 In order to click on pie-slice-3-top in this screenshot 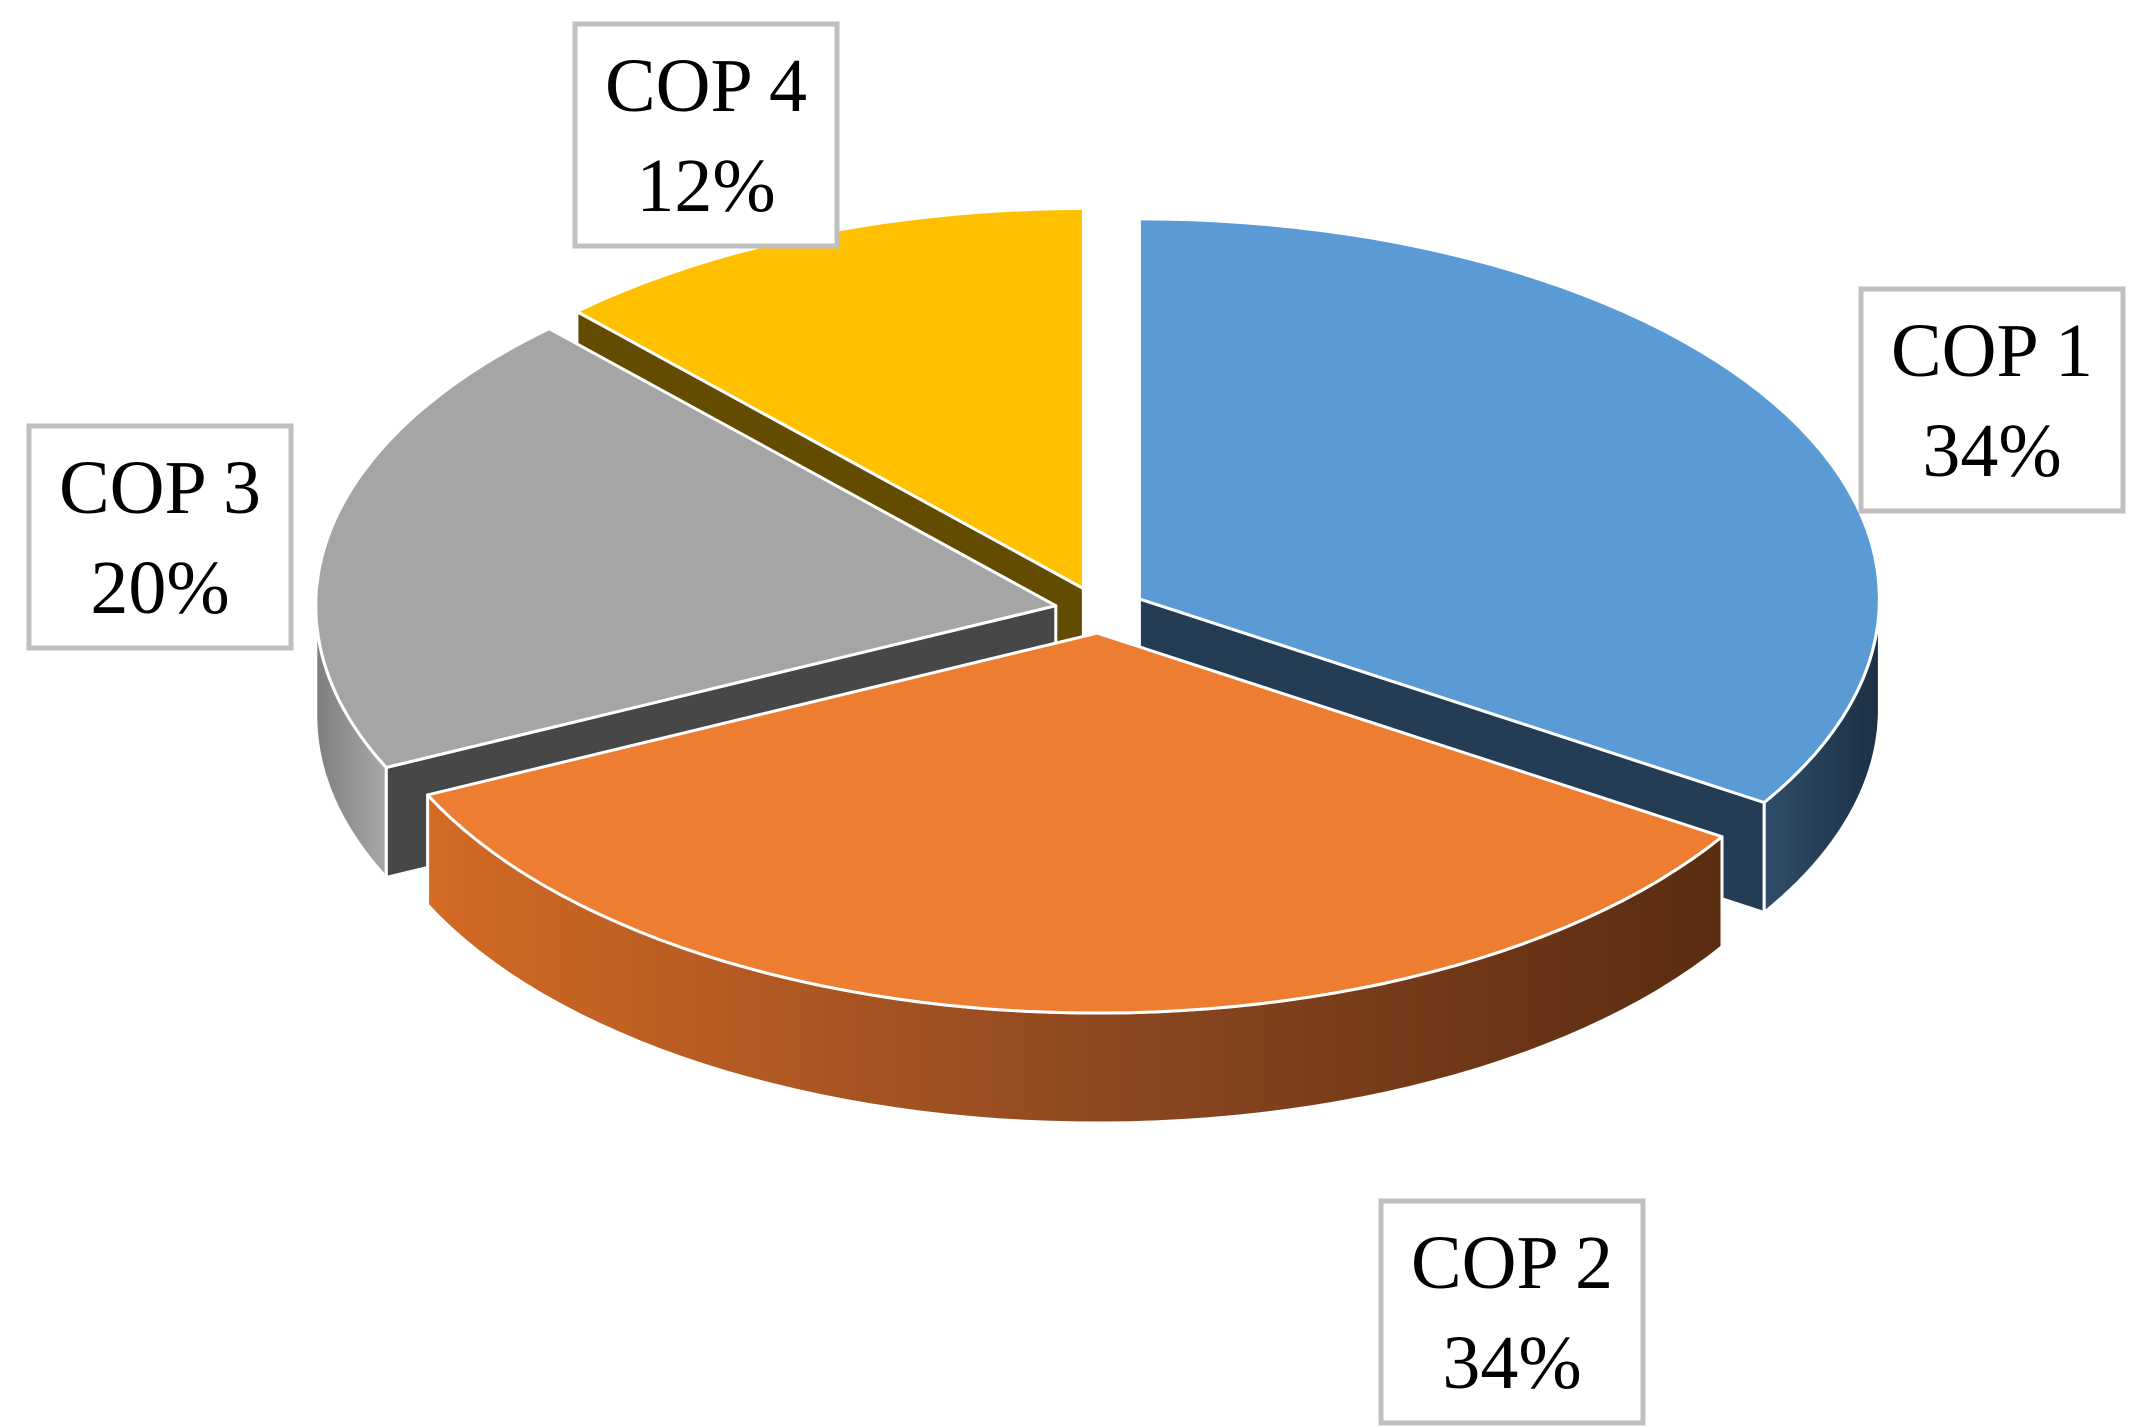, I will do `click(686, 548)`.